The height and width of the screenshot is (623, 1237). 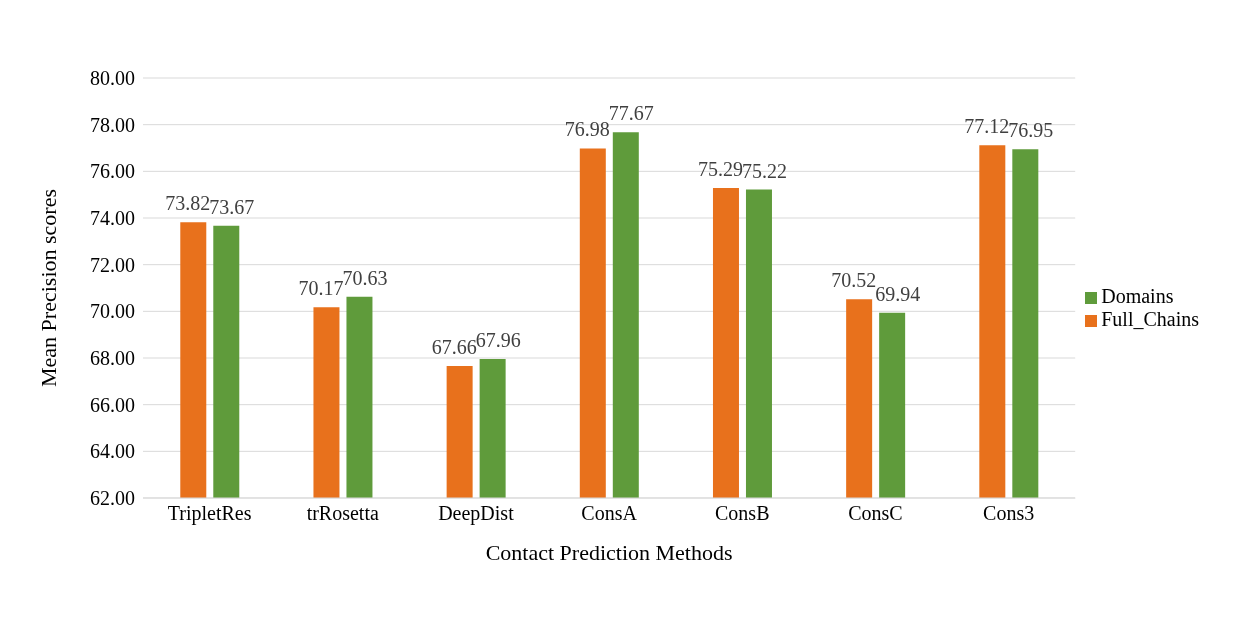 What do you see at coordinates (112, 451) in the screenshot?
I see `y-tick-label: 64.00` at bounding box center [112, 451].